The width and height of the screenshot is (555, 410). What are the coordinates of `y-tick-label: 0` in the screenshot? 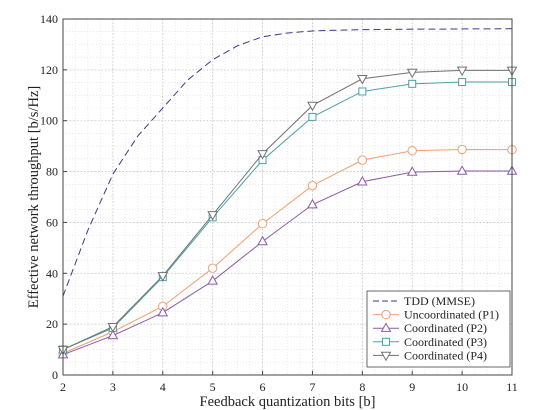 It's located at (55, 375).